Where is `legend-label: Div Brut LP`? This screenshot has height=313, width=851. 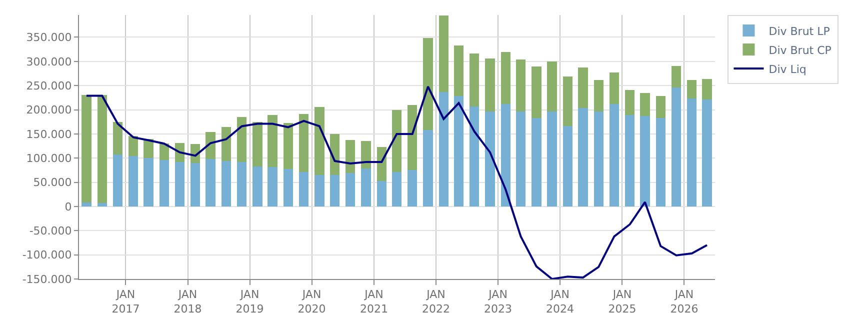 legend-label: Div Brut LP is located at coordinates (799, 31).